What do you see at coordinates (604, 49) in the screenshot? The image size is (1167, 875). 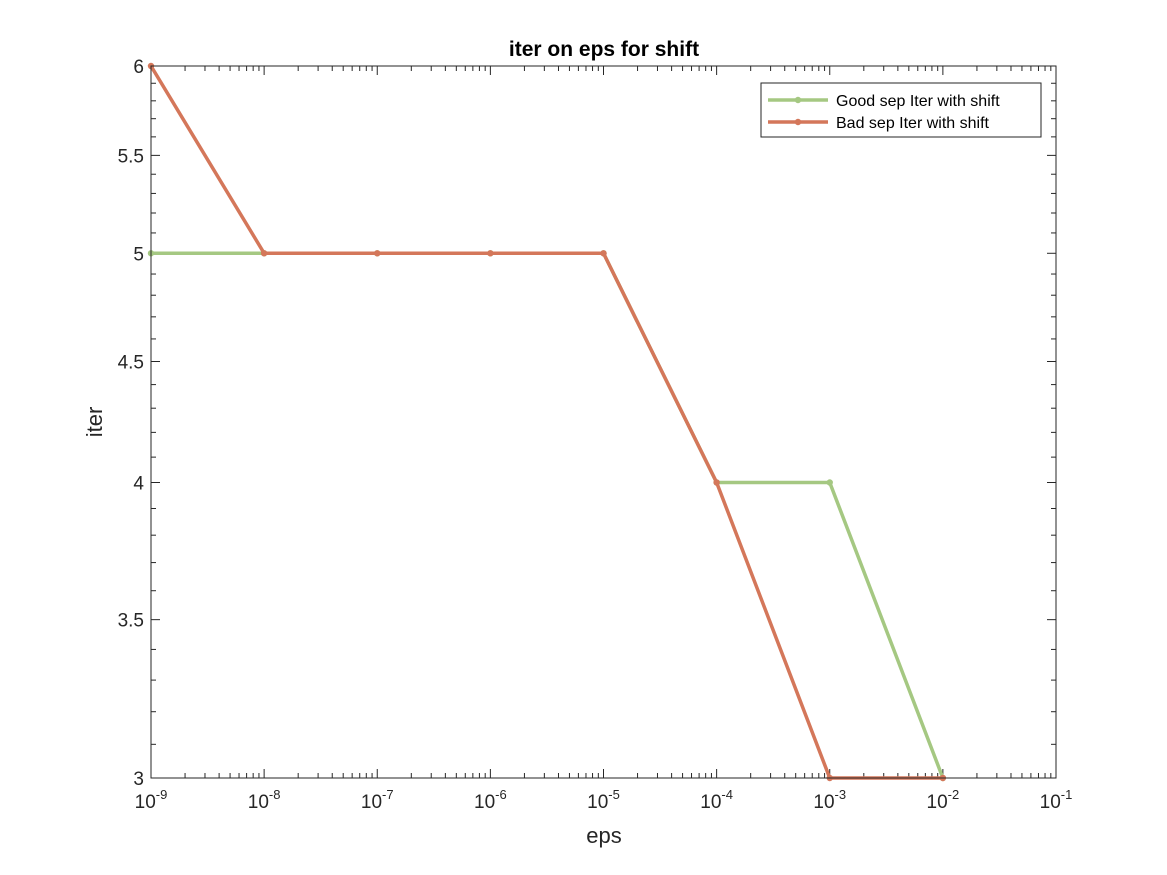 I see `chart-title: iter on eps for shift` at bounding box center [604, 49].